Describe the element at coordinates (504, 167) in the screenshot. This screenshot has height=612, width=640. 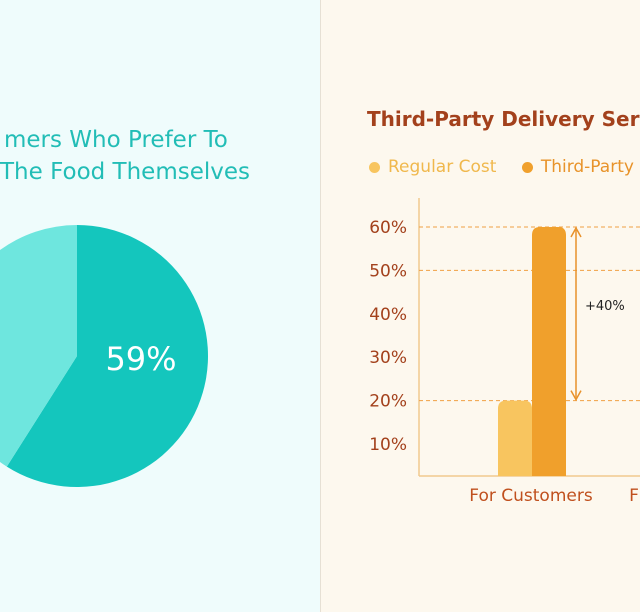
I see `legend: Regular Cost Third-Party D` at that location.